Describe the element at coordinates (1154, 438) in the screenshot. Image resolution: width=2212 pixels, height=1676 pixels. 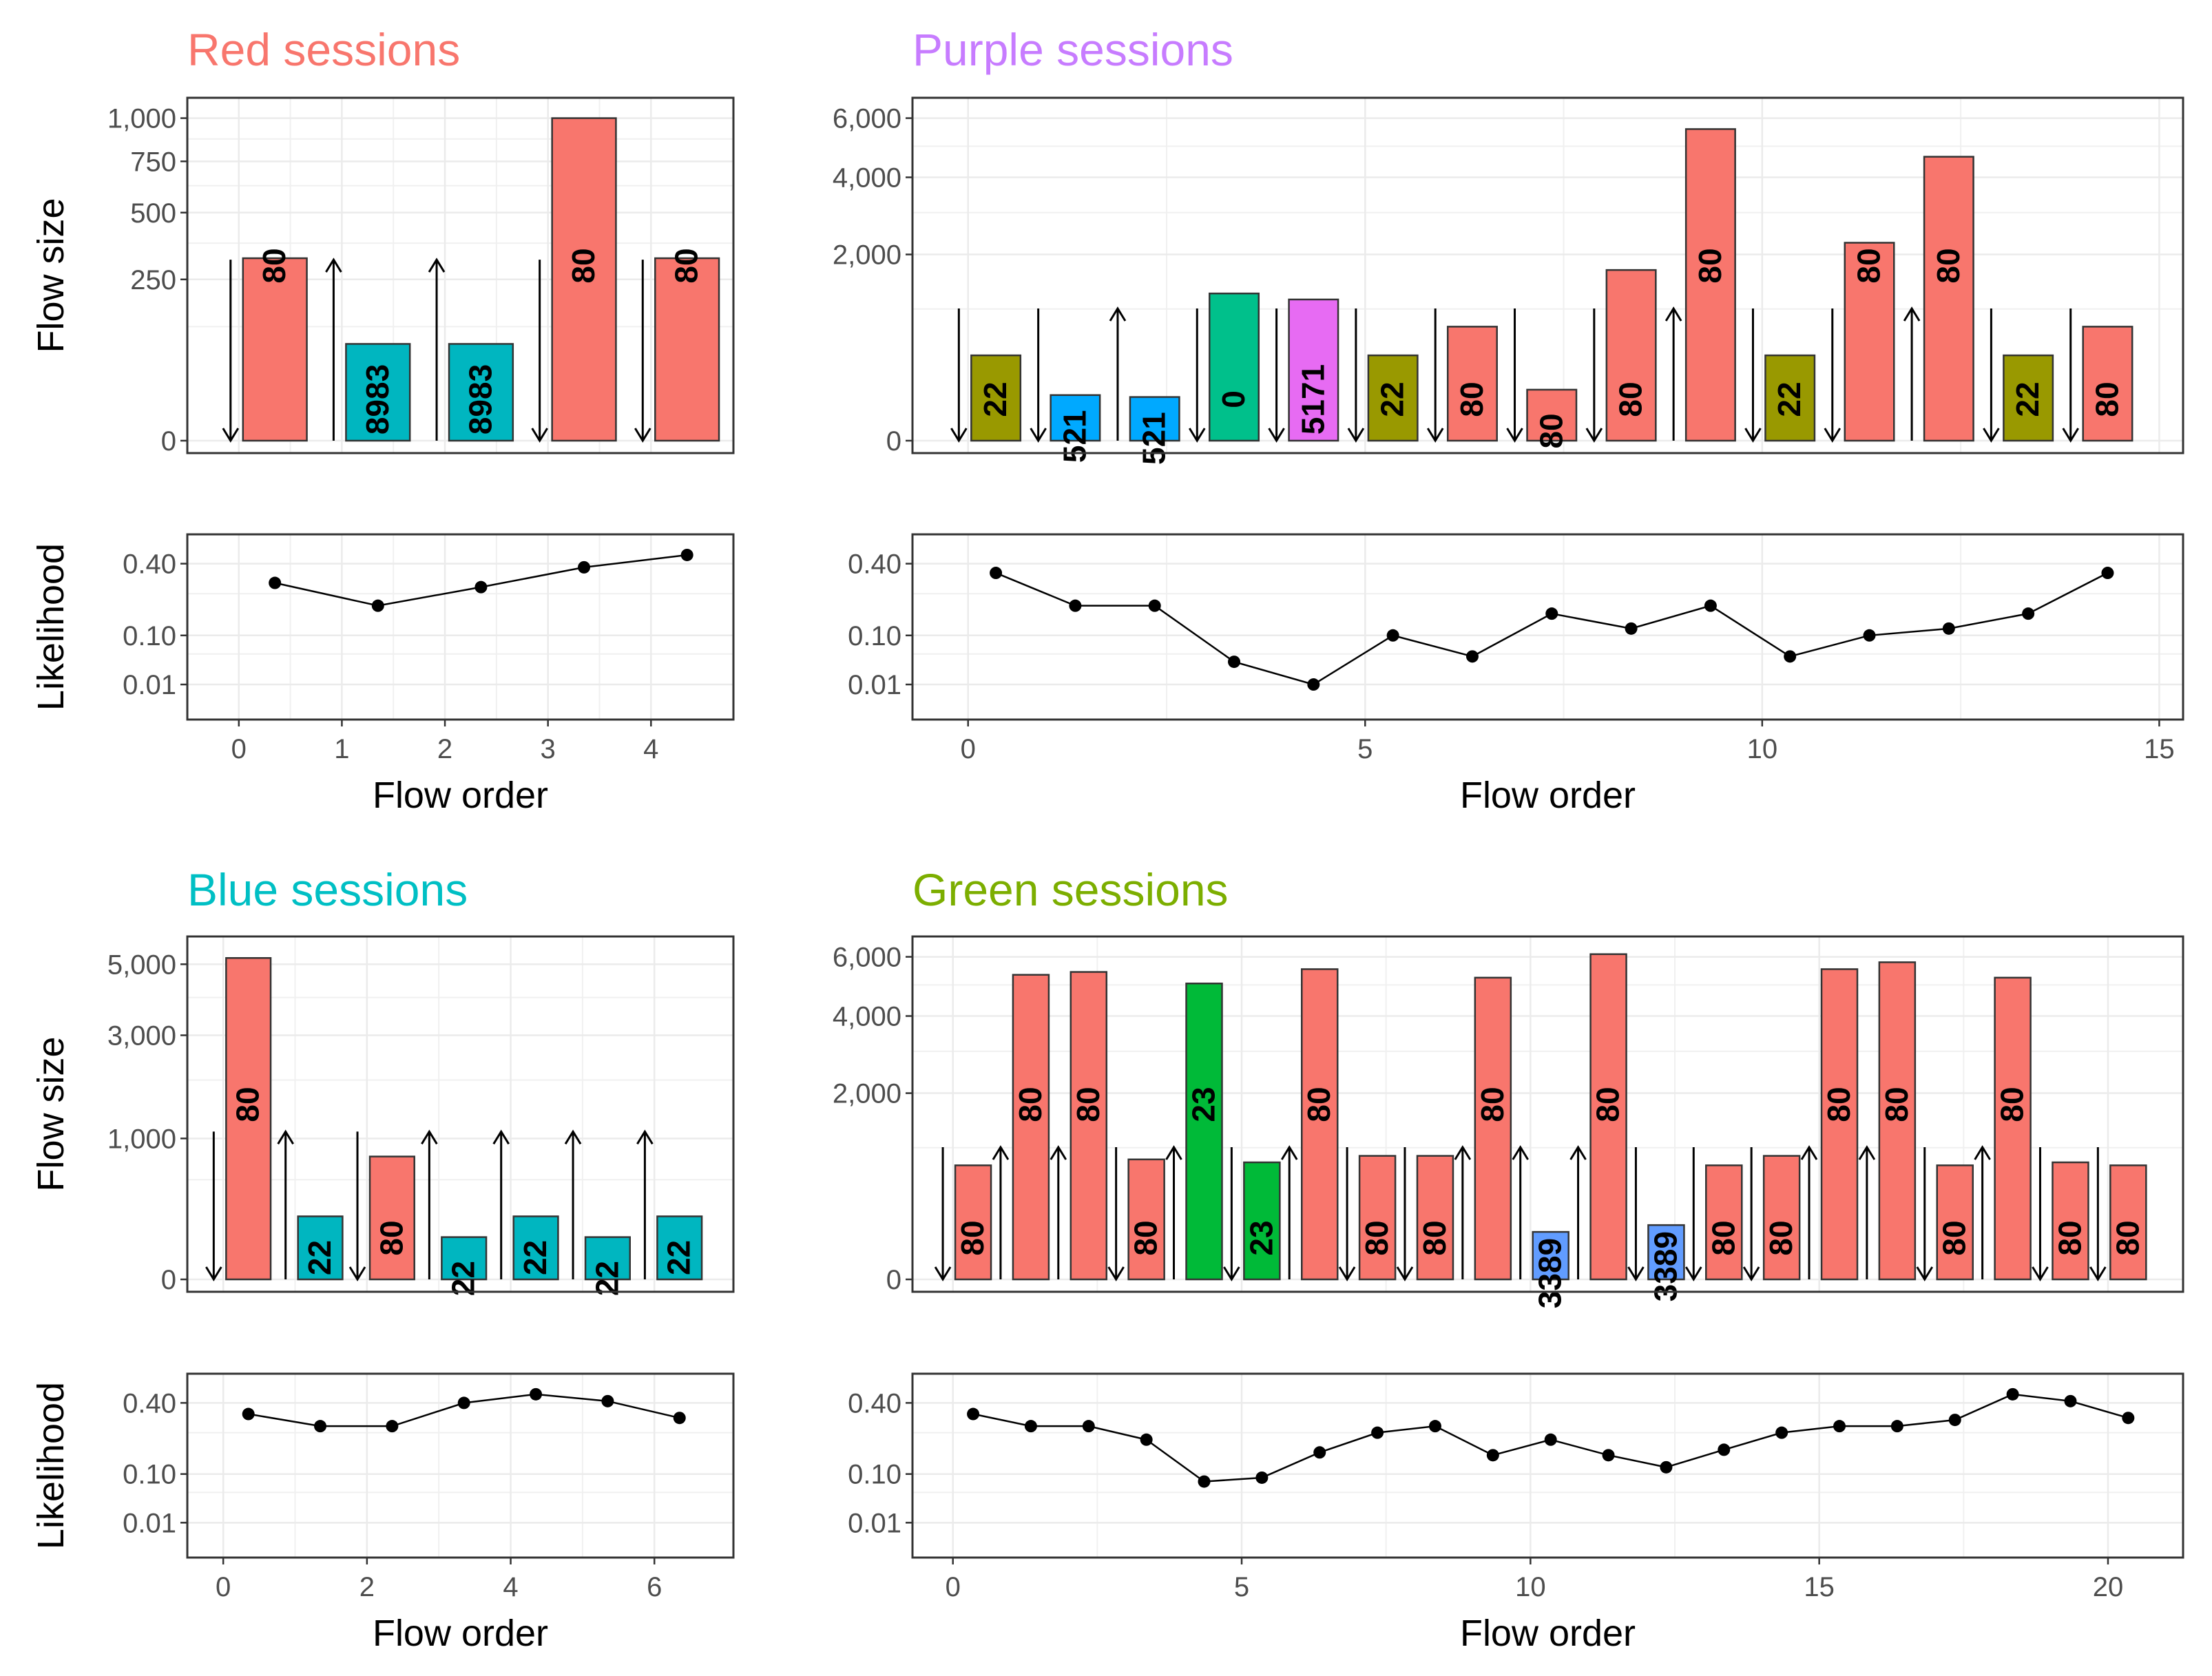
I see `port-label: 521` at that location.